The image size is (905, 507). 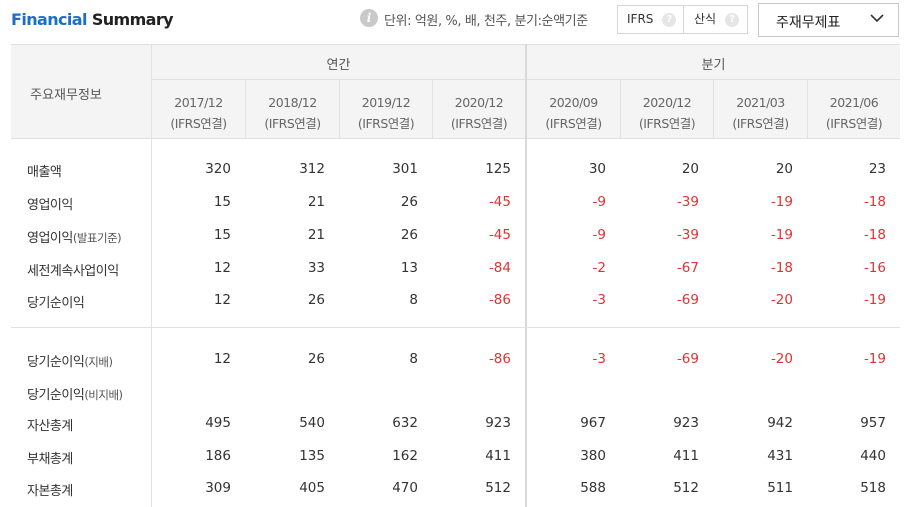 What do you see at coordinates (687, 268) in the screenshot?
I see `table-cell: -67` at bounding box center [687, 268].